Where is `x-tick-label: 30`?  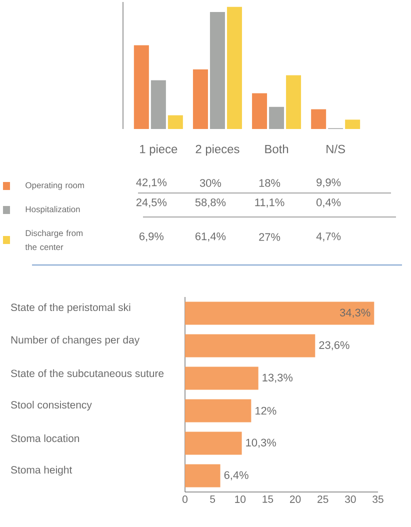
x-tick-label: 30 is located at coordinates (350, 499).